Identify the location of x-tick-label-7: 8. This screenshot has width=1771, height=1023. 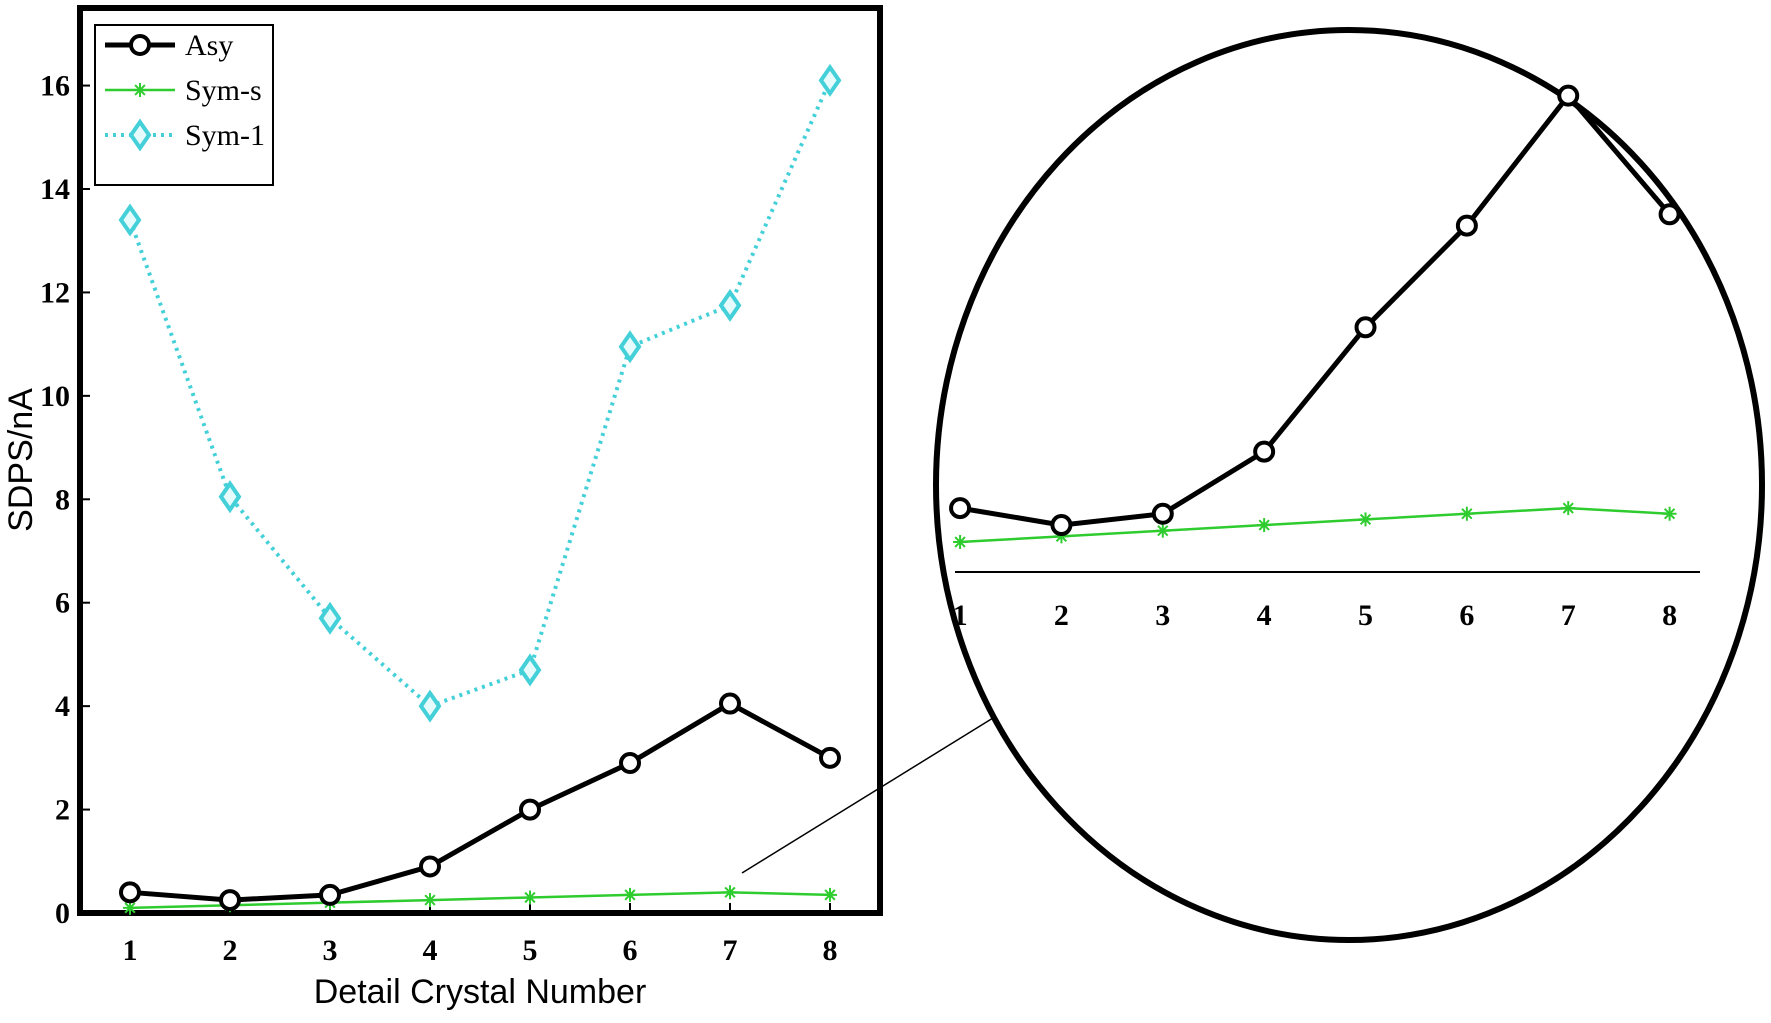
(830, 950).